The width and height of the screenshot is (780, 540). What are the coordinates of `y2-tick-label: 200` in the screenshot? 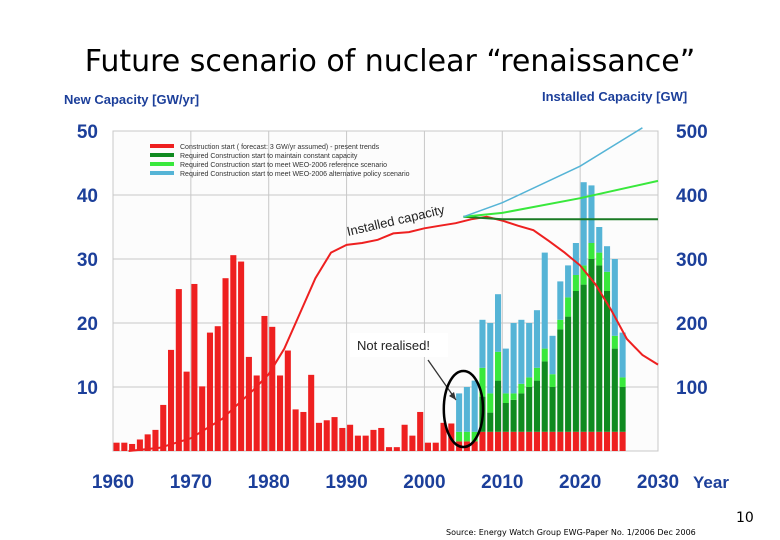 It's located at (692, 324).